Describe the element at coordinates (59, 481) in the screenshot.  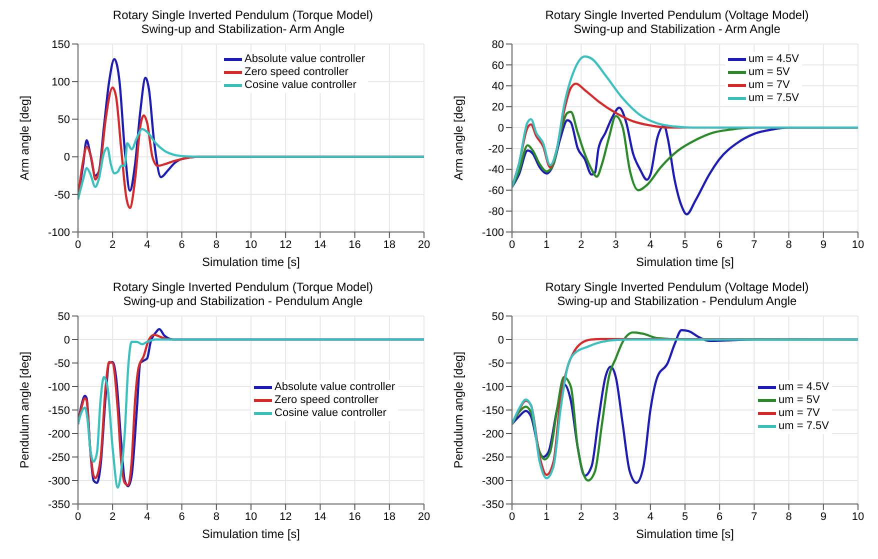
I see `y-tick-label: -300` at that location.